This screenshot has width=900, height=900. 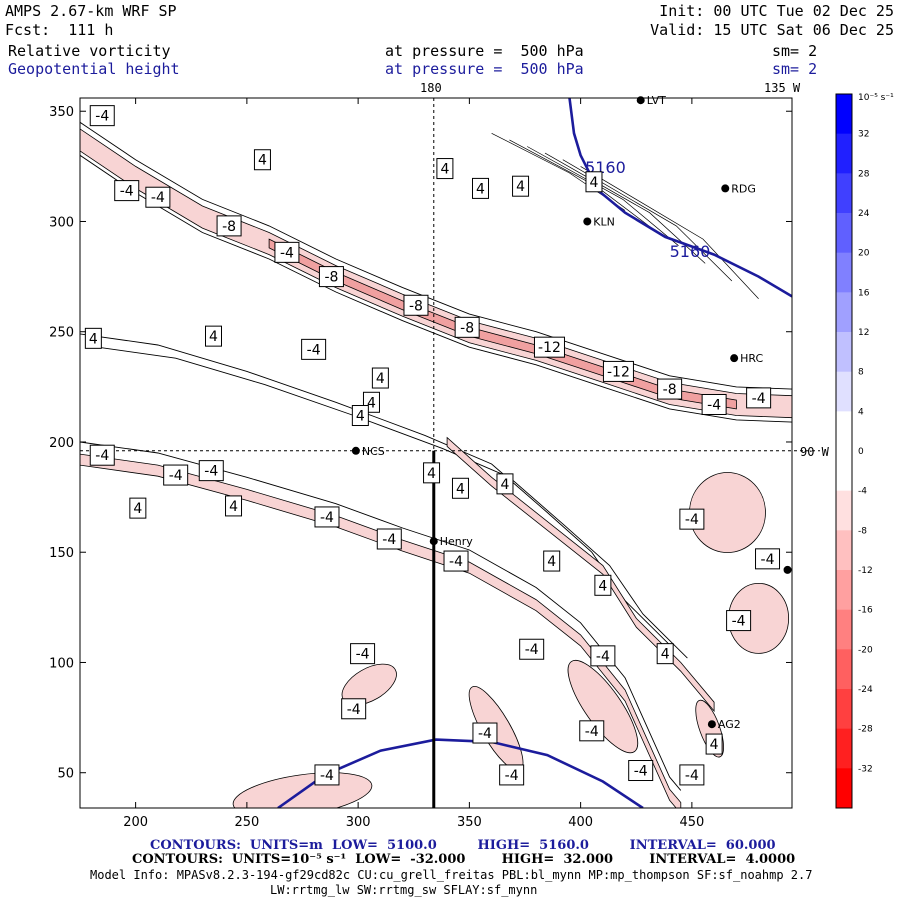 What do you see at coordinates (795, 69) in the screenshot?
I see `field2-smooth: sm= 2` at bounding box center [795, 69].